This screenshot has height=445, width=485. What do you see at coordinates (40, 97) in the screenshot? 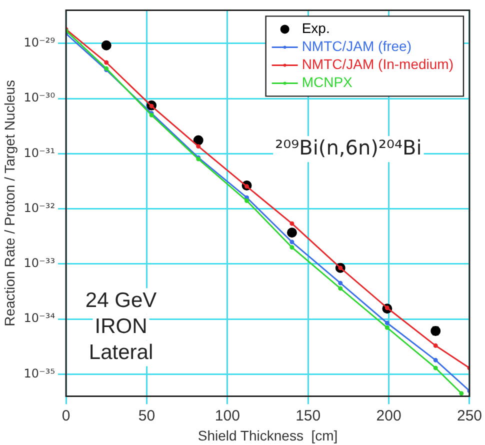
I see `y-tick-label: 10⁻³⁰` at bounding box center [40, 97].